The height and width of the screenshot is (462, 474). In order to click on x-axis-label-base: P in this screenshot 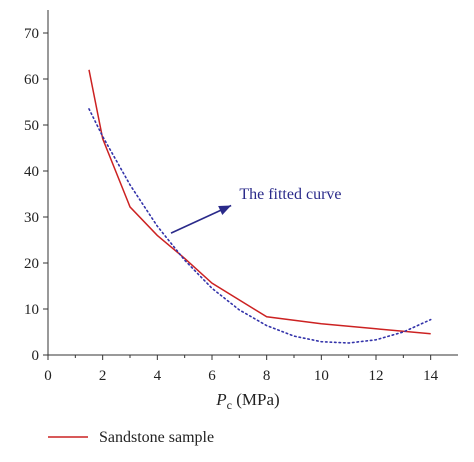, I will do `click(220, 399)`.